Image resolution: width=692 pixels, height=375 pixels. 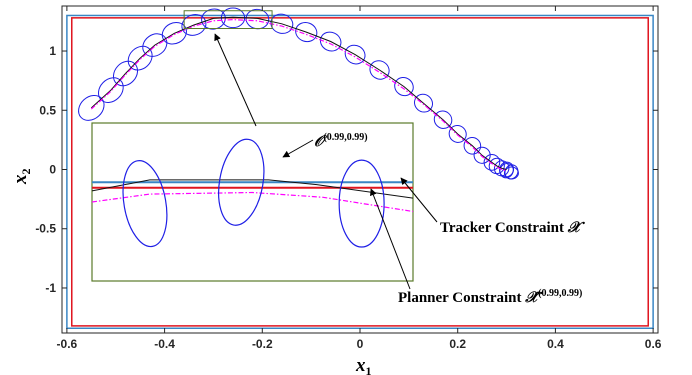 I want to click on annotation-tracker-symbol: 𝒳, so click(x=576, y=228).